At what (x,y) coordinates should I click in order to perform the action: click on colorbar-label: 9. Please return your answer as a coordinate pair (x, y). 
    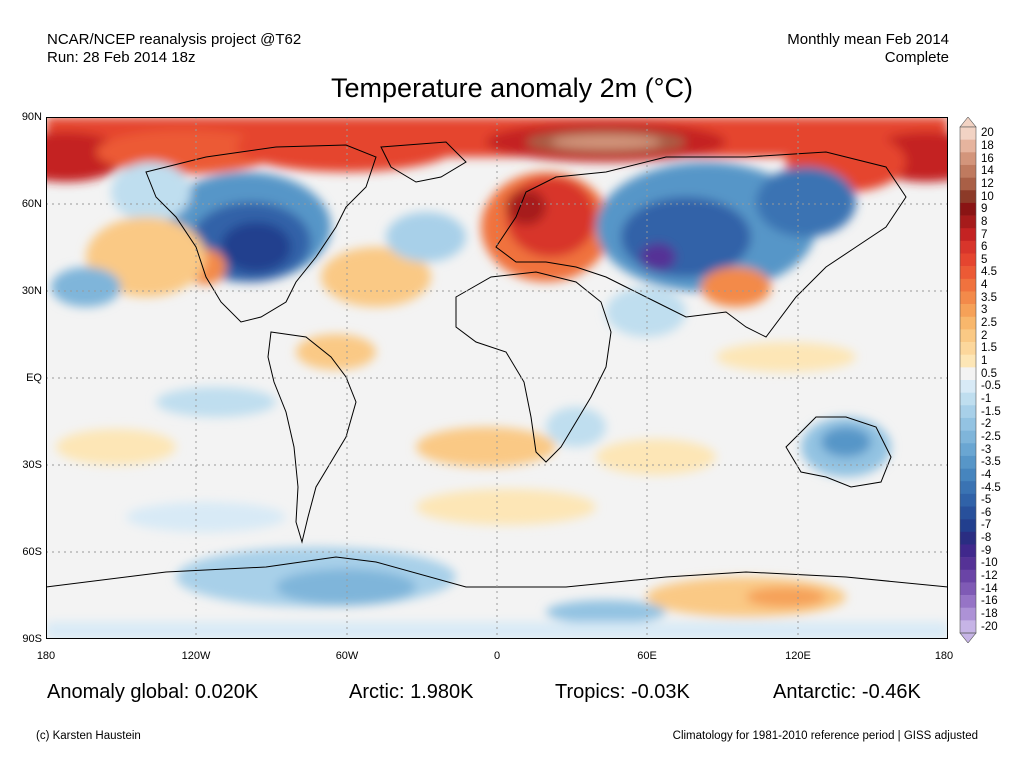
    Looking at the image, I should click on (984, 209).